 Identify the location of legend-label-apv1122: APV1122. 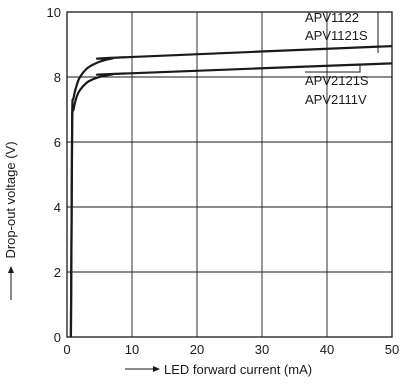
(332, 17).